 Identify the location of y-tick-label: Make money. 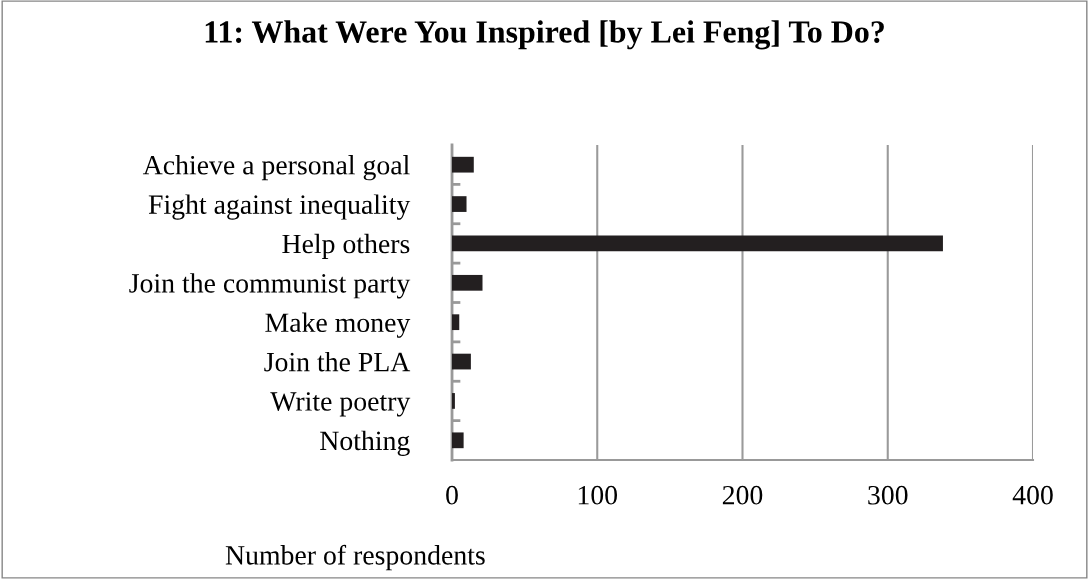
(338, 325).